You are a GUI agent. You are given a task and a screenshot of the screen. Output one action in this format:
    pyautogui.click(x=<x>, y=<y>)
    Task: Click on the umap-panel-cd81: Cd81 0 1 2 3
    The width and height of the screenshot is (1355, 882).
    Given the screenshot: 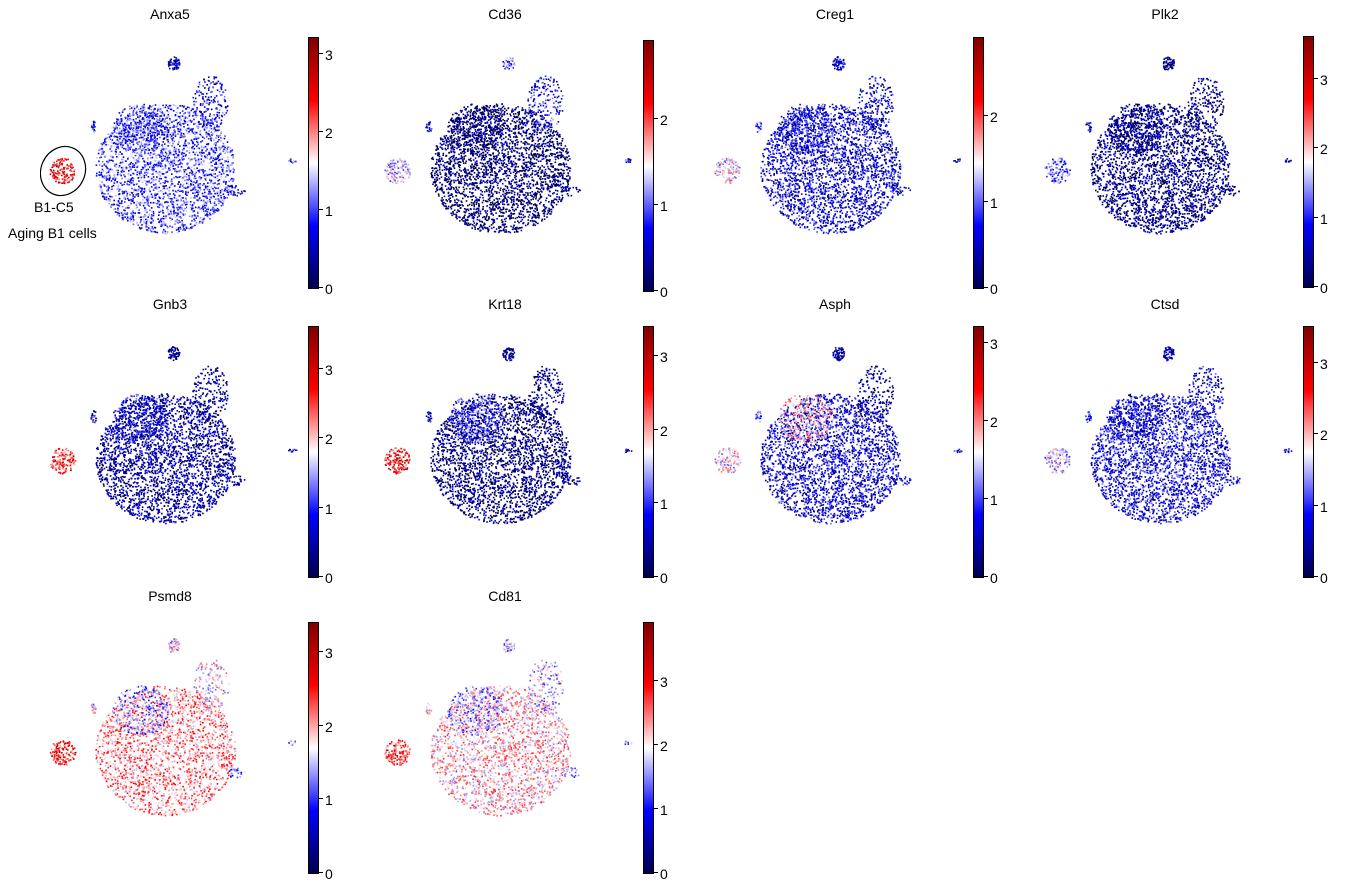 What is the action you would take?
    pyautogui.click(x=542, y=734)
    